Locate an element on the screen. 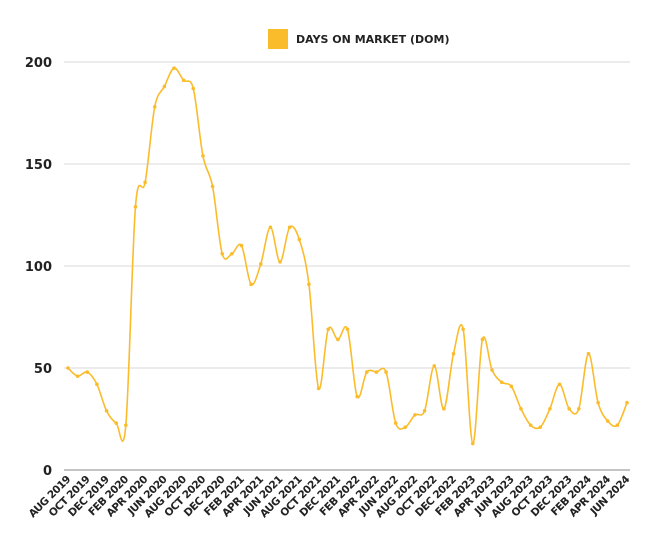  y-axis-ticks: 0 50 100 150 200 is located at coordinates (38, 267).